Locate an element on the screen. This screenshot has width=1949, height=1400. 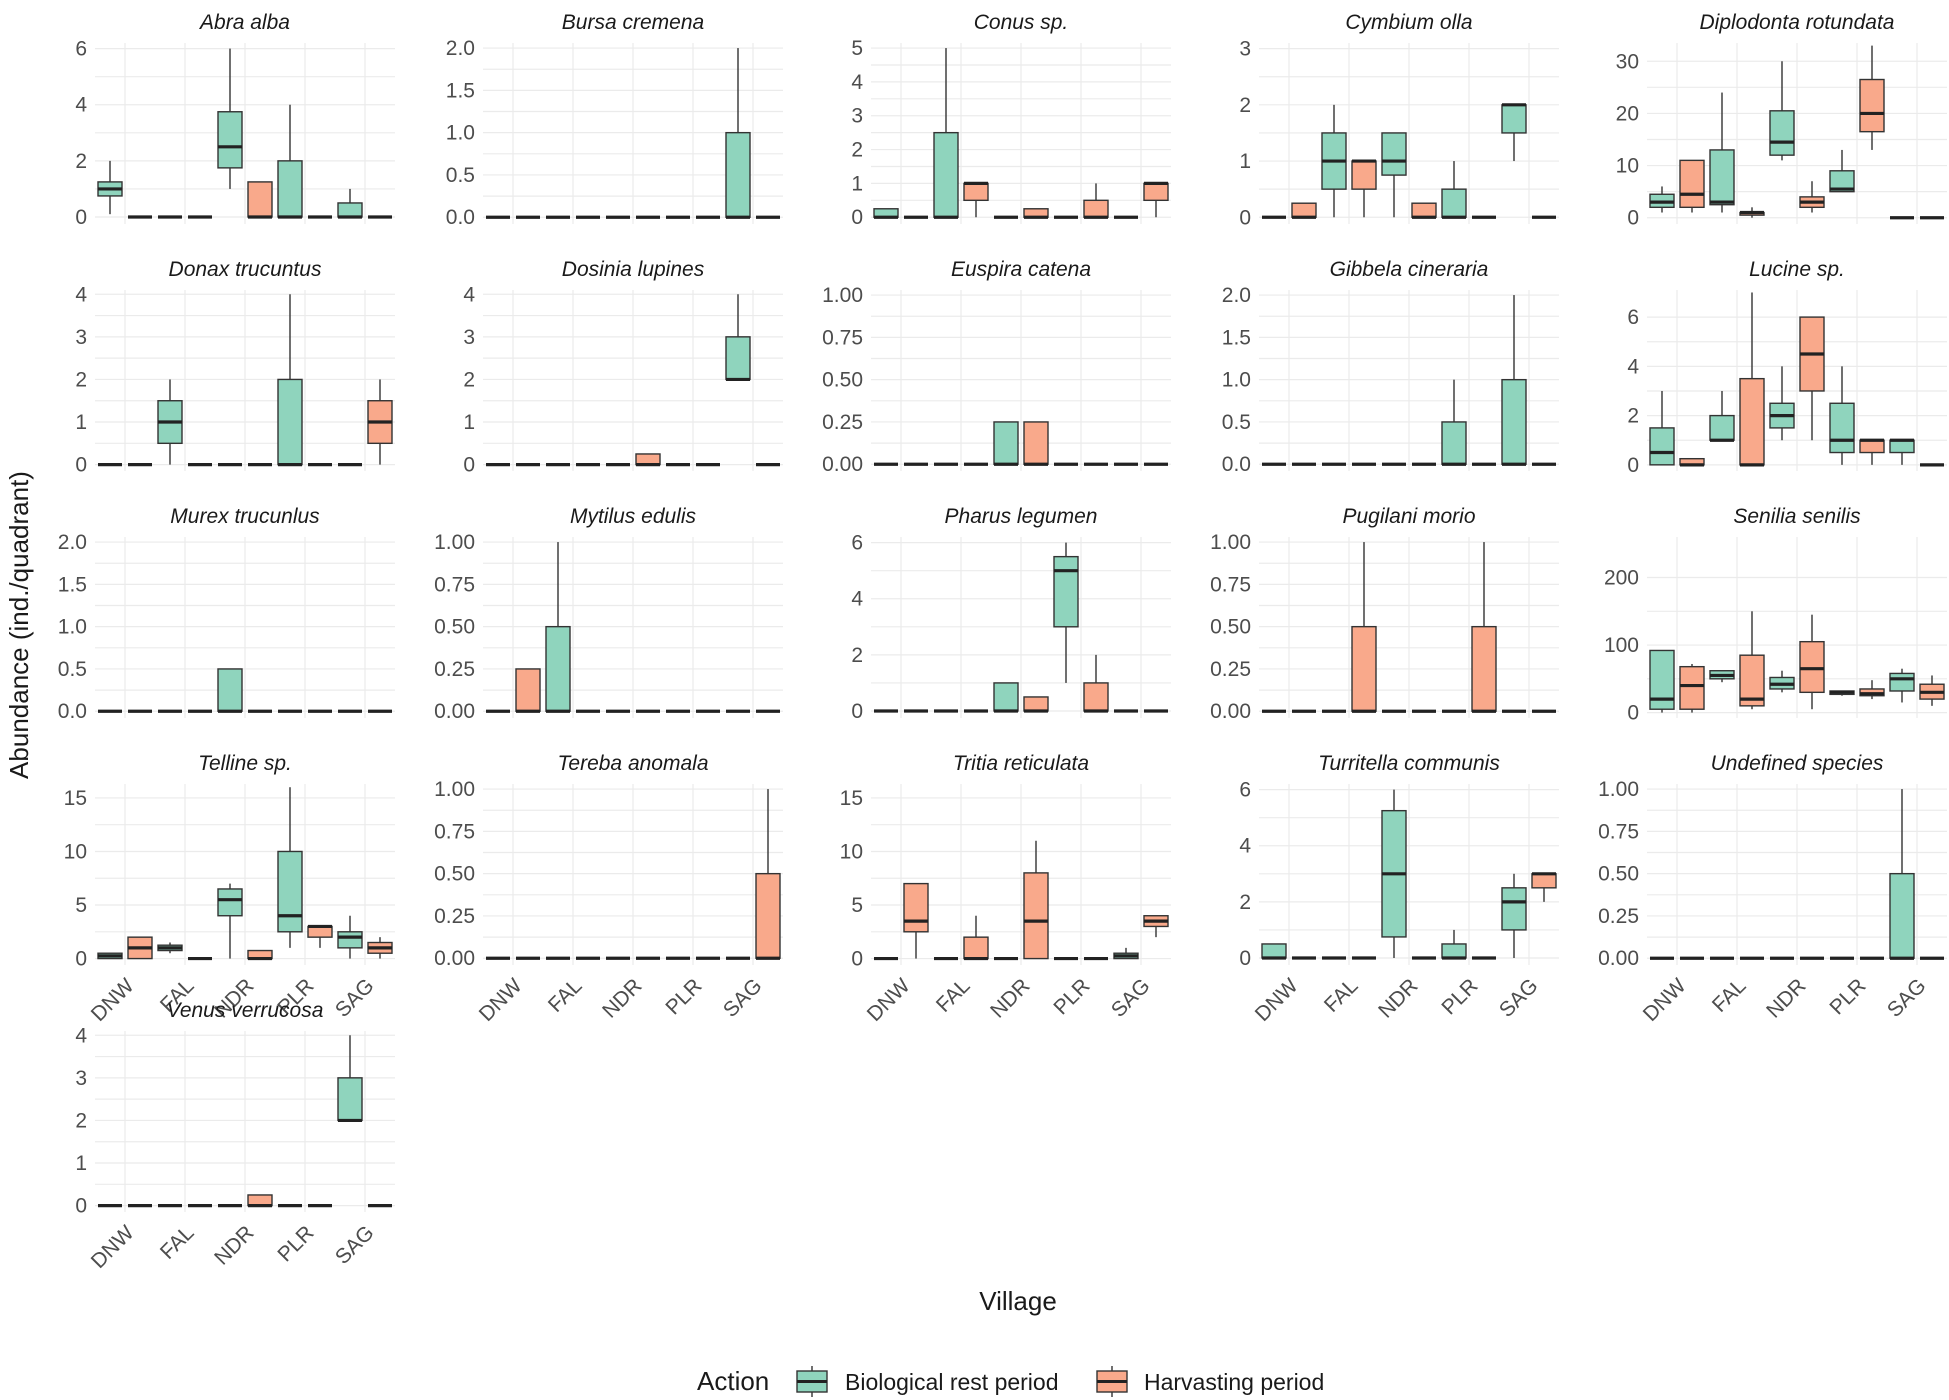
panel-euspira-catena: Euspira catena 0.00 0.25 0.50 0.75 1.00 is located at coordinates (996, 367).